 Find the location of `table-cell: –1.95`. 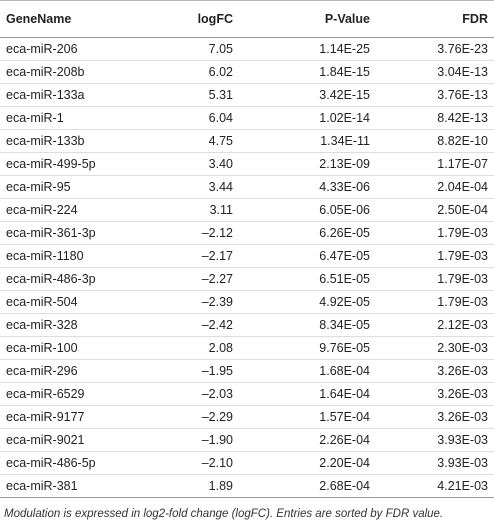

table-cell: –1.95 is located at coordinates (185, 371).